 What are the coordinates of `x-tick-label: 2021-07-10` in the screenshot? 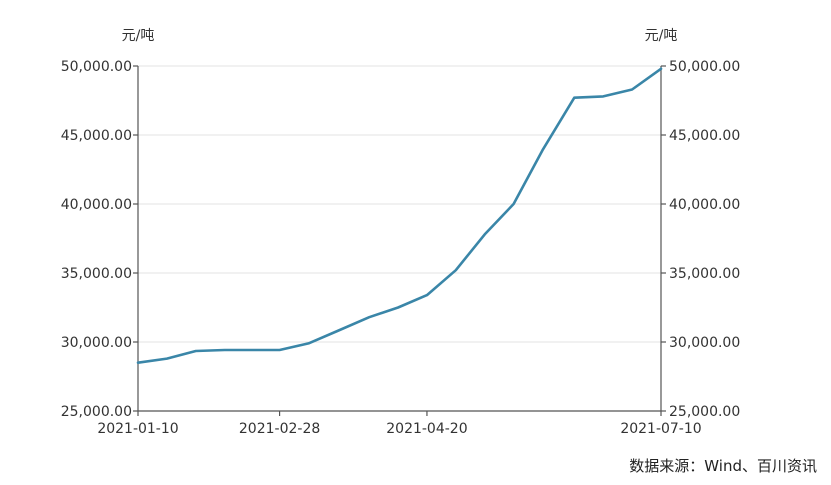 It's located at (660, 429).